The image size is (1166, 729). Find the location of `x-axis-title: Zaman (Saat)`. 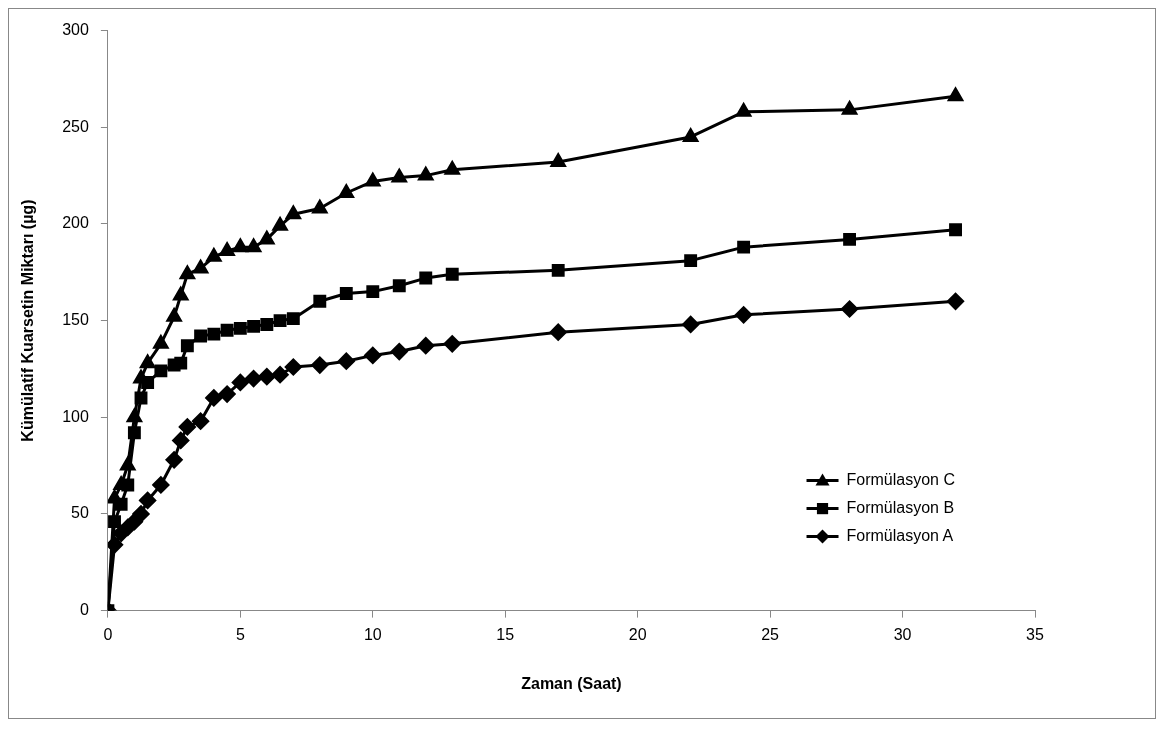

x-axis-title: Zaman (Saat) is located at coordinates (571, 683).